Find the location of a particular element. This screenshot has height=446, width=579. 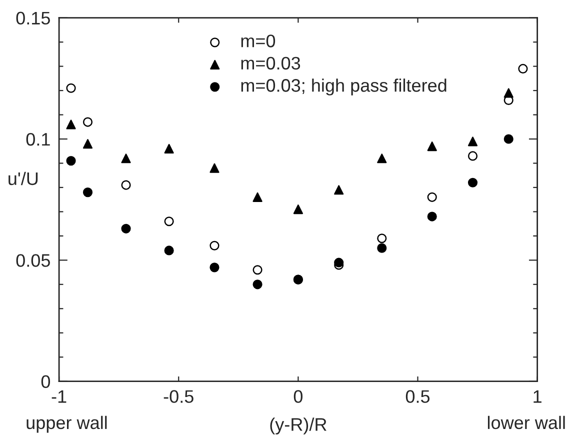

y-tick-label: 0.1 is located at coordinates (38, 139).